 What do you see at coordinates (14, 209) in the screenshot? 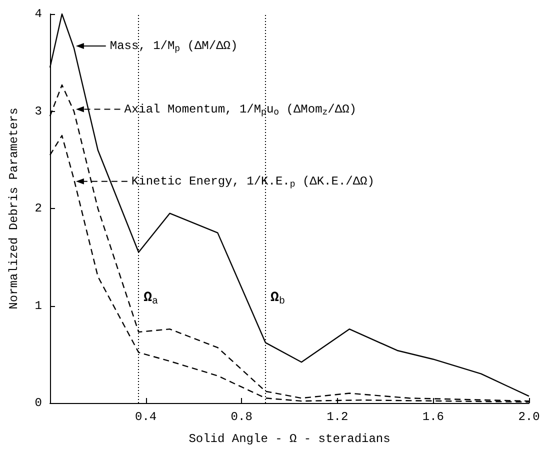
I see `y-axis-title: Normalized Debris Parameters` at bounding box center [14, 209].